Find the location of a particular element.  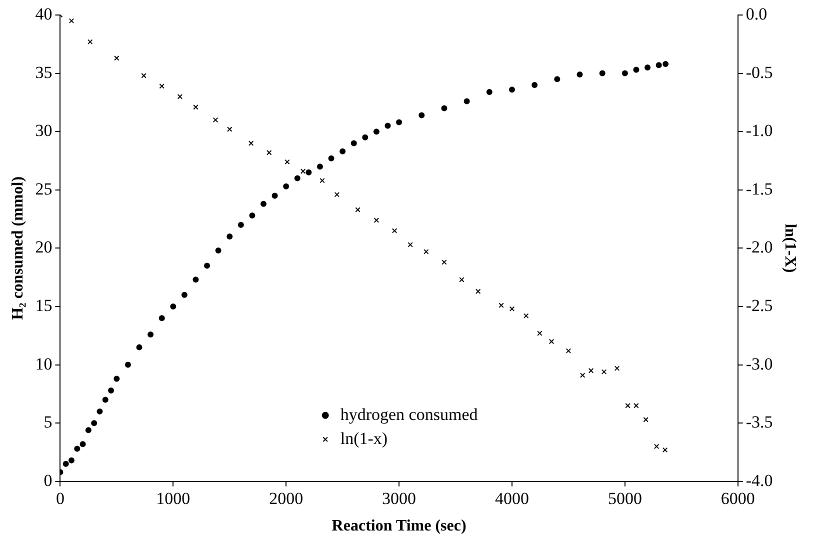

y-tick-label: 35 is located at coordinates (43, 72).